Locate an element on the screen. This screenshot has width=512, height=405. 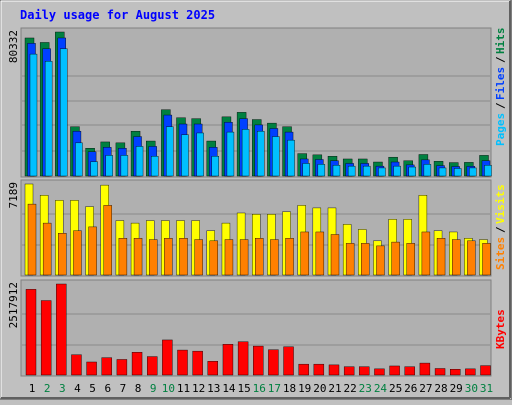
legend-item-panel-1-2: / is located at coordinates (500, 105).